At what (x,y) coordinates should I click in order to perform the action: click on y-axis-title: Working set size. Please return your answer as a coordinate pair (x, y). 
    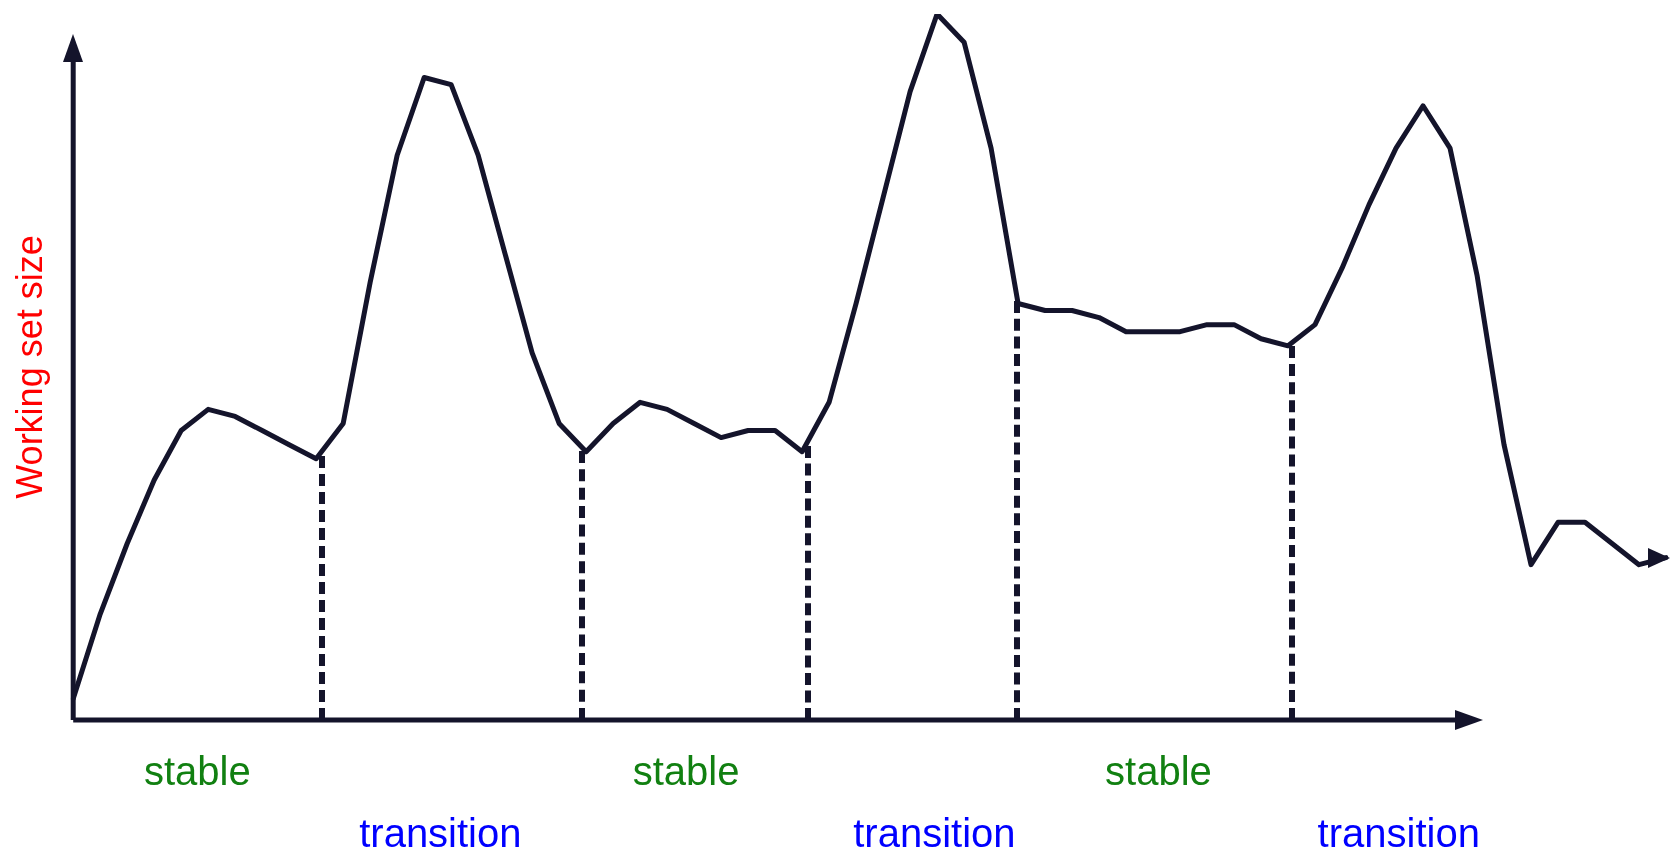
    Looking at the image, I should click on (29, 367).